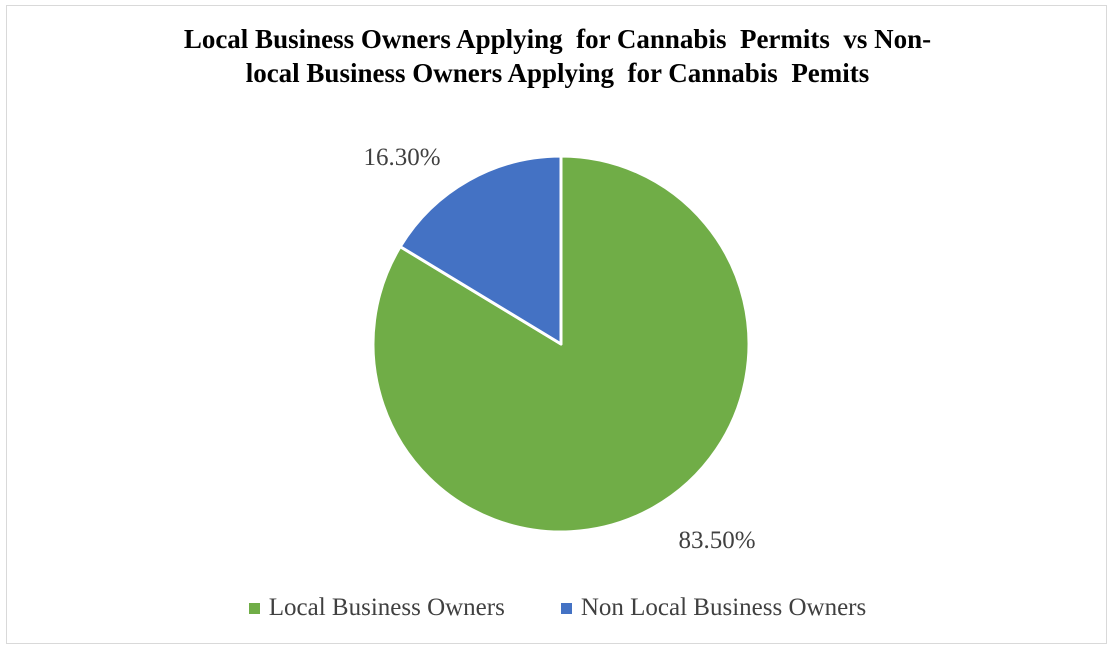  Describe the element at coordinates (480, 250) in the screenshot. I see `pie-slice-non-local` at that location.